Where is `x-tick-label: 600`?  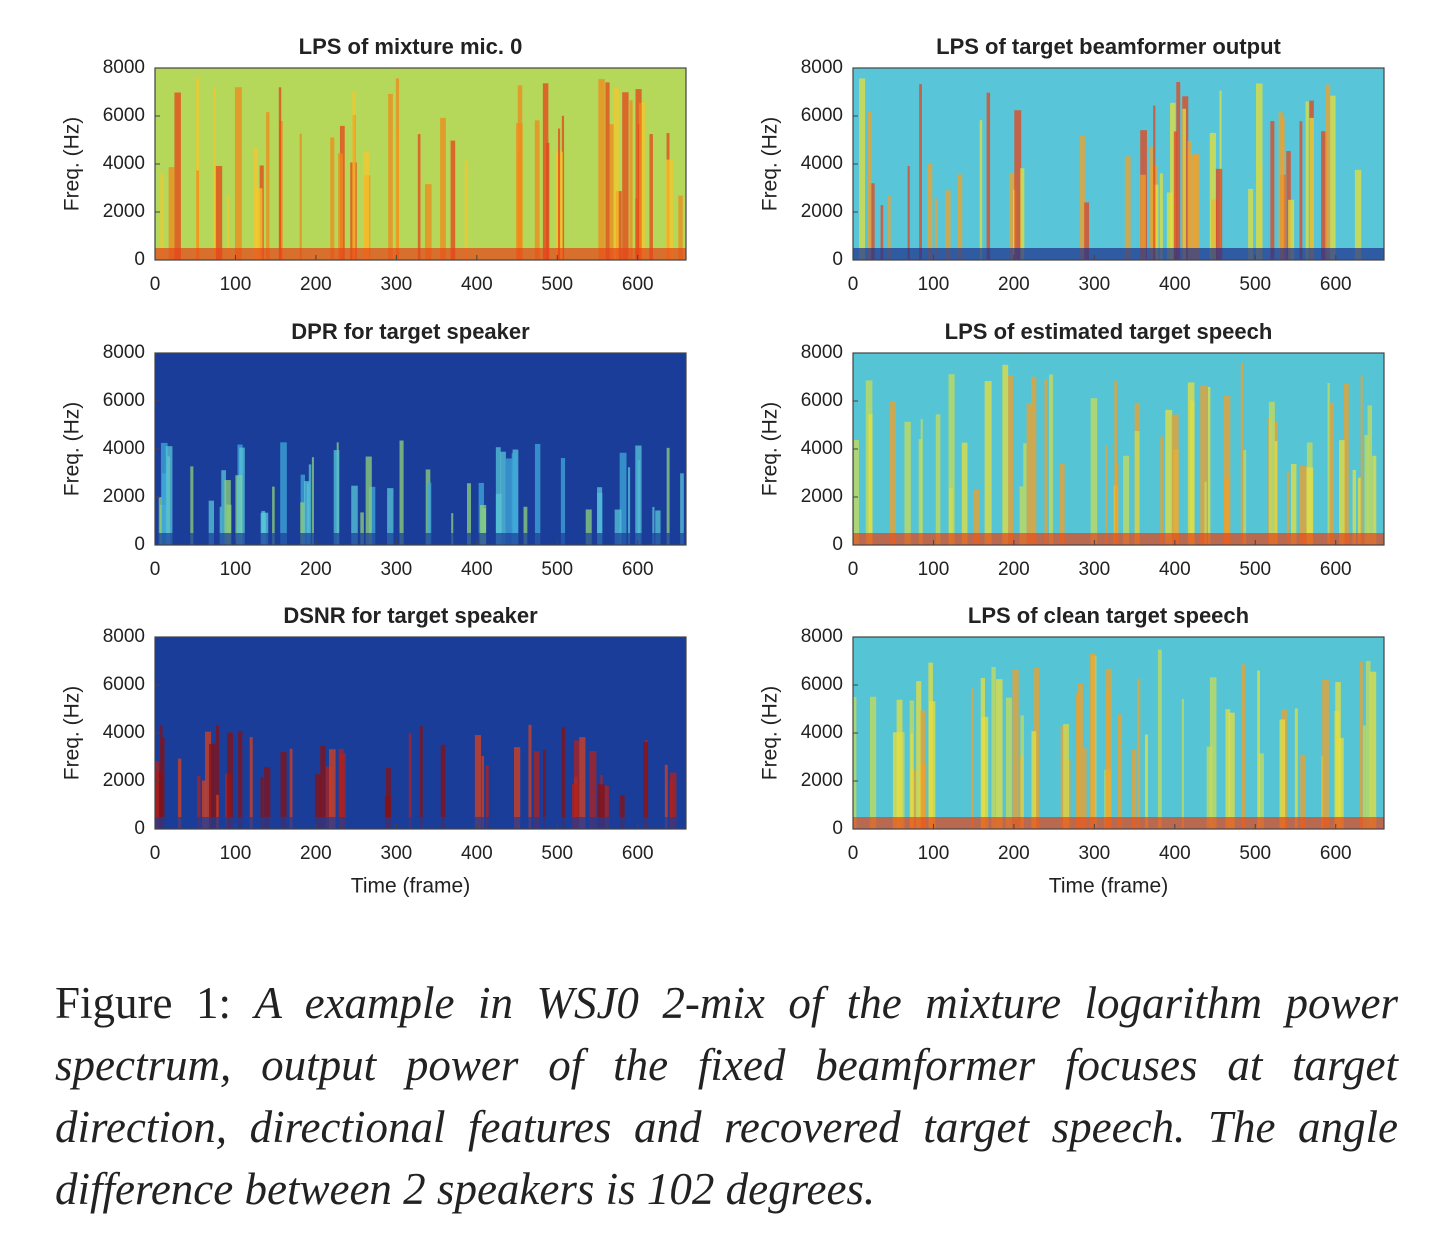 x-tick-label: 600 is located at coordinates (1336, 569).